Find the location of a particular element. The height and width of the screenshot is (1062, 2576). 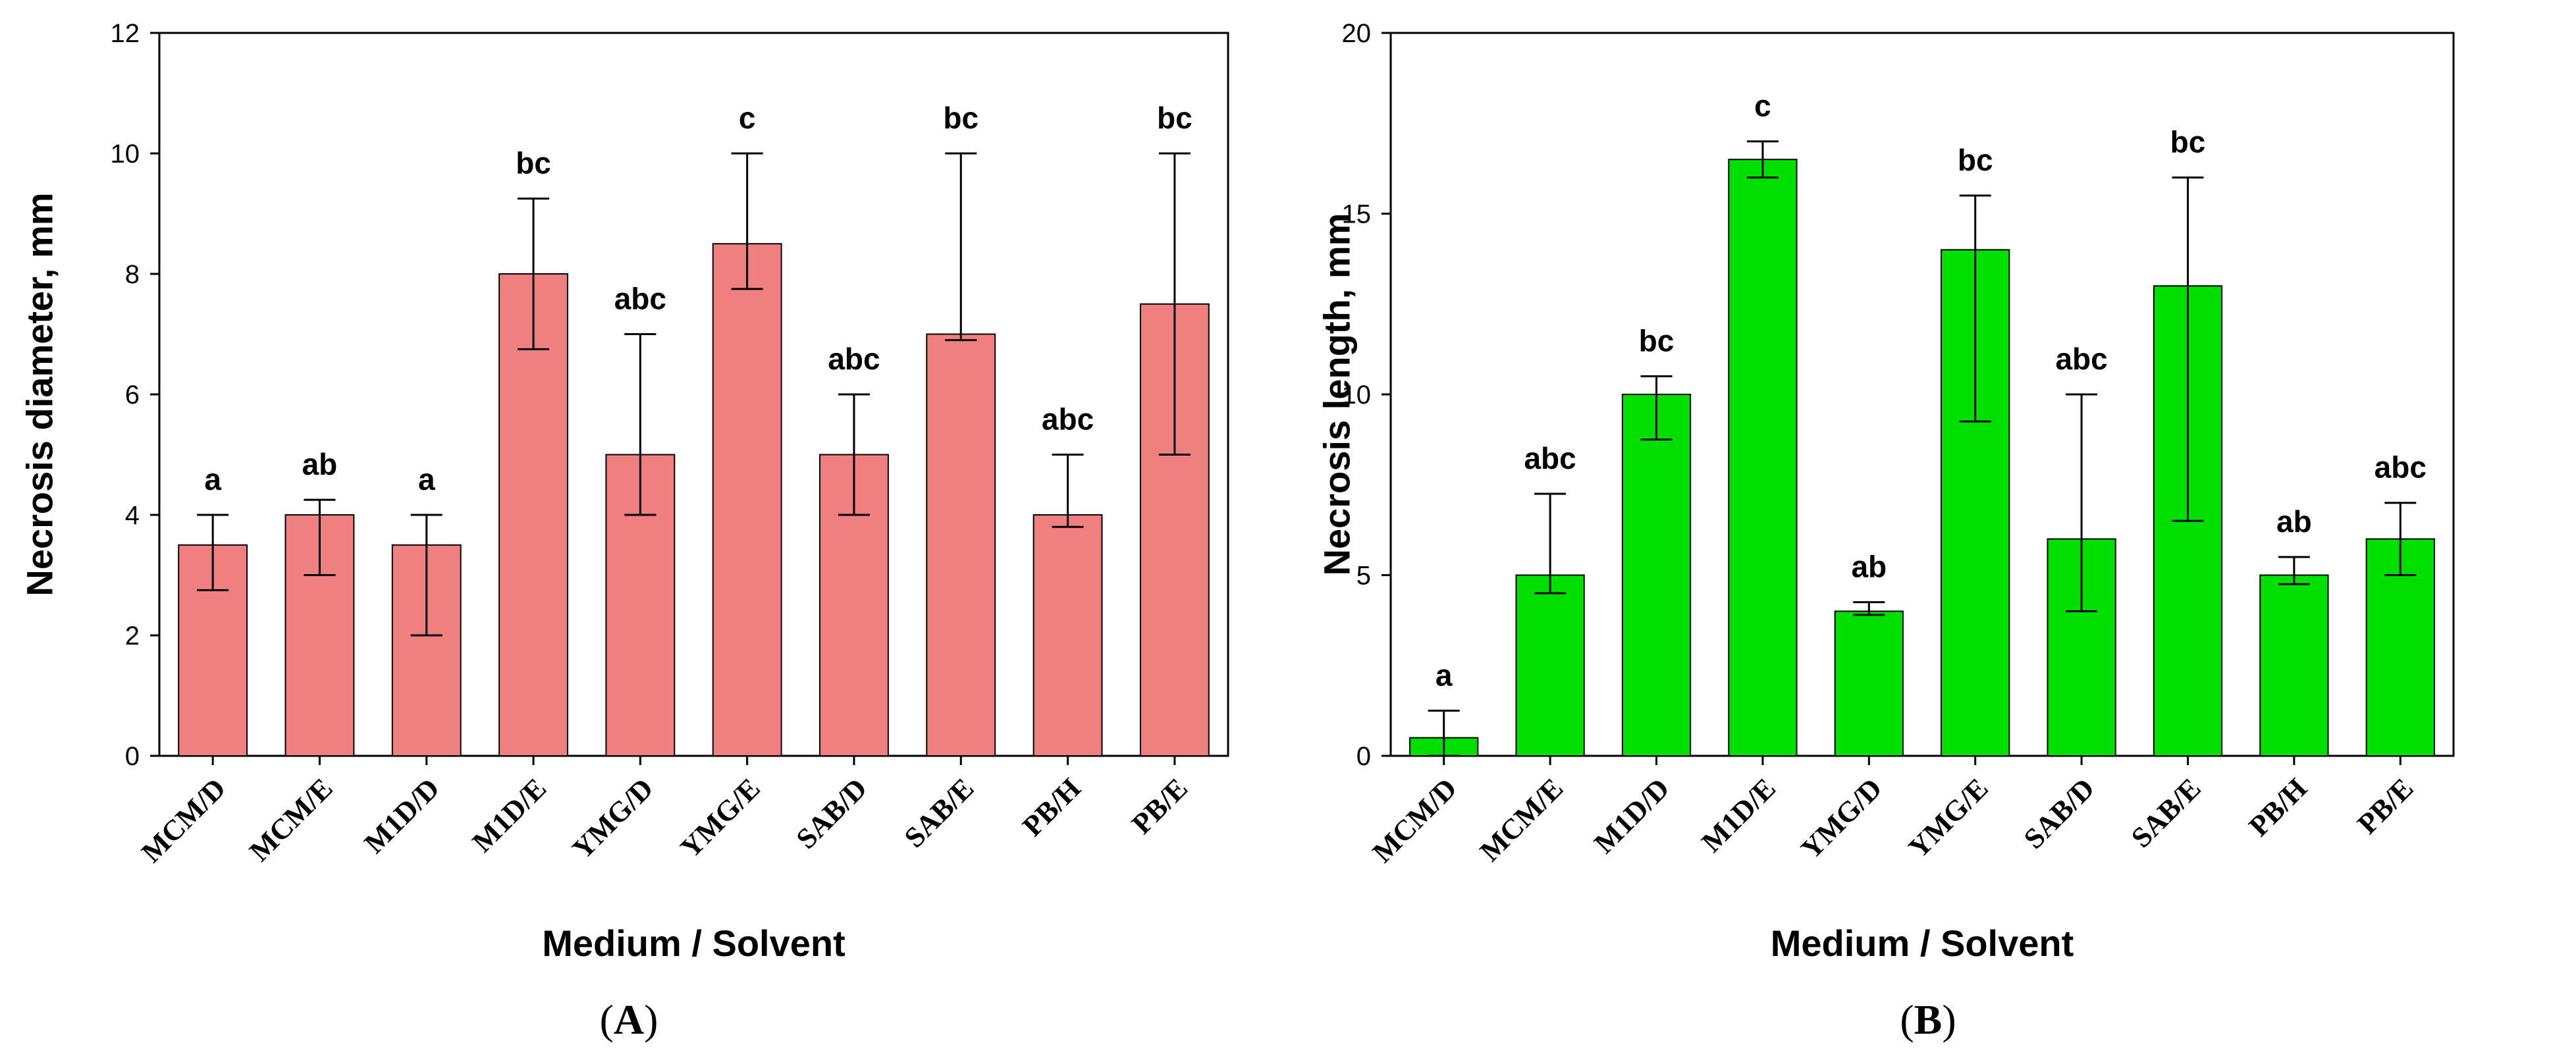

y-tick-label: 6 is located at coordinates (132, 395).